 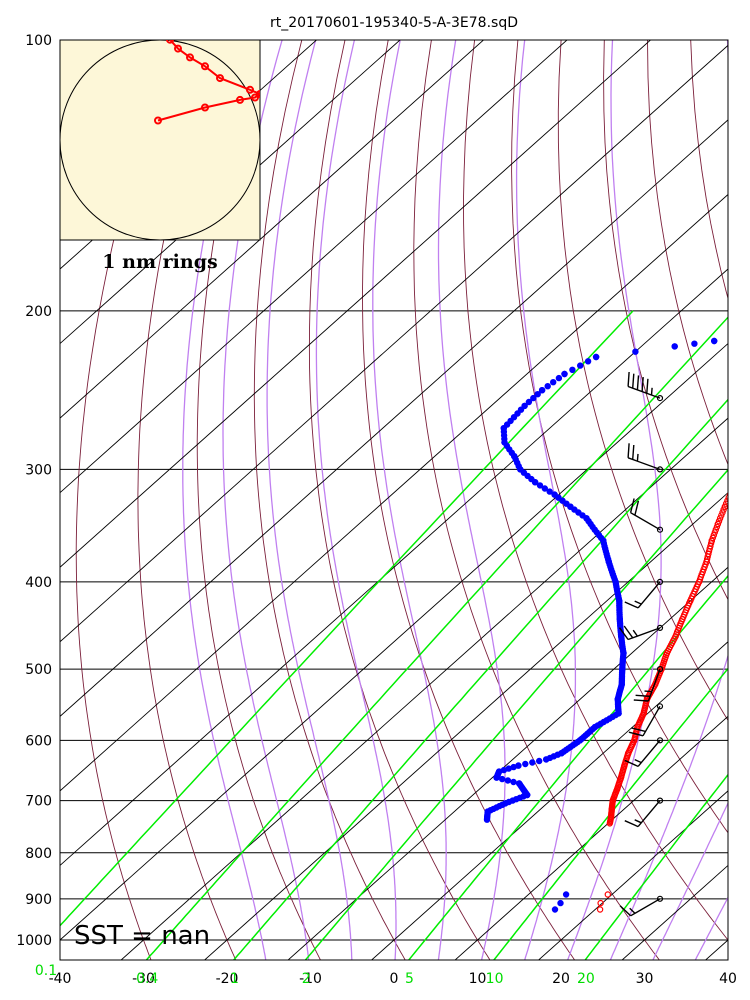 I want to click on y-tick-label: 400, so click(x=38, y=583).